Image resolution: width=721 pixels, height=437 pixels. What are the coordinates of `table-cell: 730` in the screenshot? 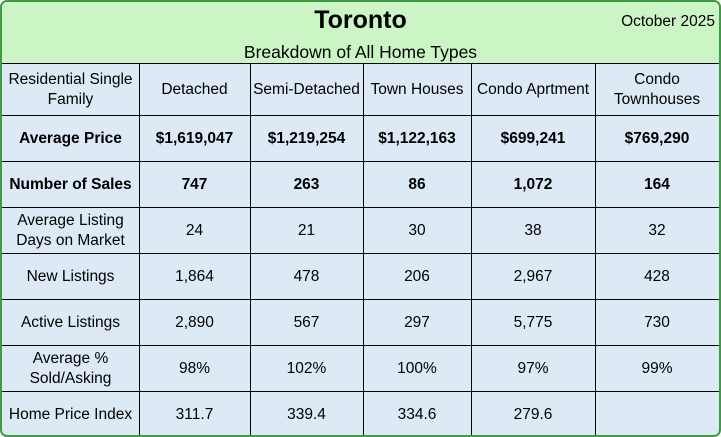 It's located at (657, 322).